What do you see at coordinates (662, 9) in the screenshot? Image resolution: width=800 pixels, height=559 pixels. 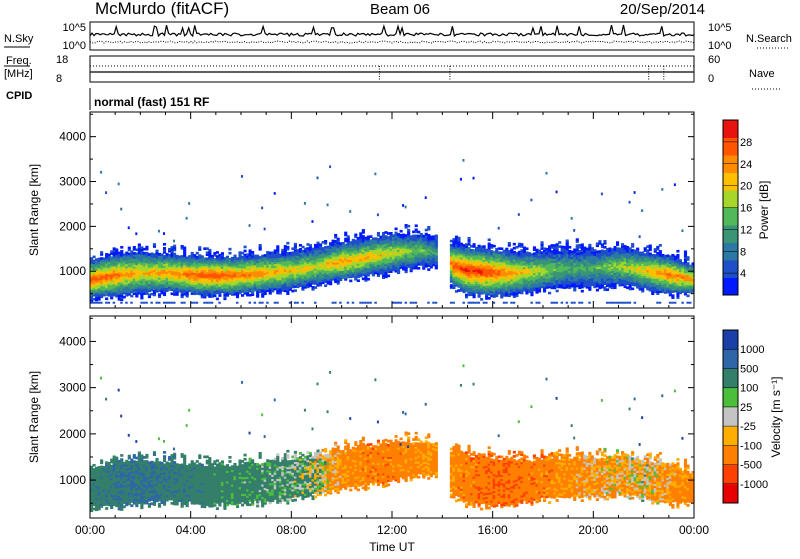 I see `date-title: 20/Sep/2014` at bounding box center [662, 9].